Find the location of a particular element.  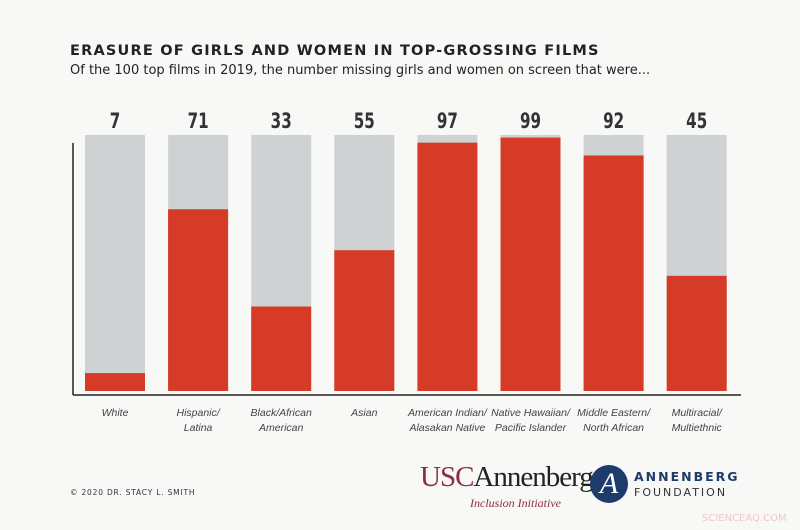

category-label: American is located at coordinates (281, 428).